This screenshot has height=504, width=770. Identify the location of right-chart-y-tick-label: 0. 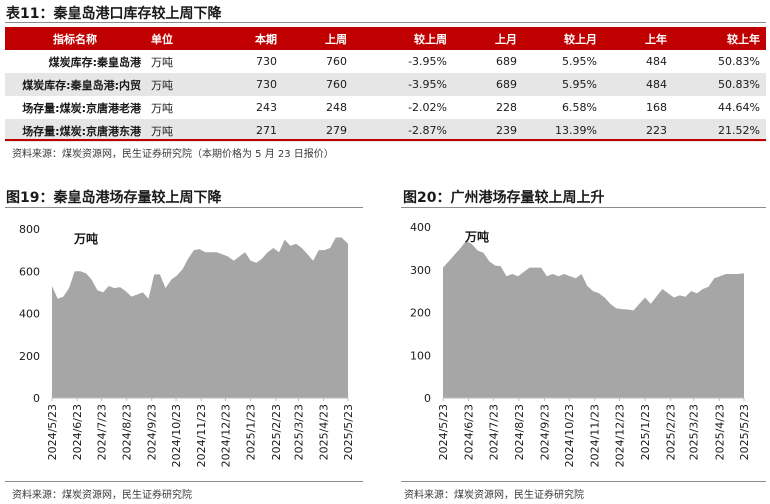
(427, 398).